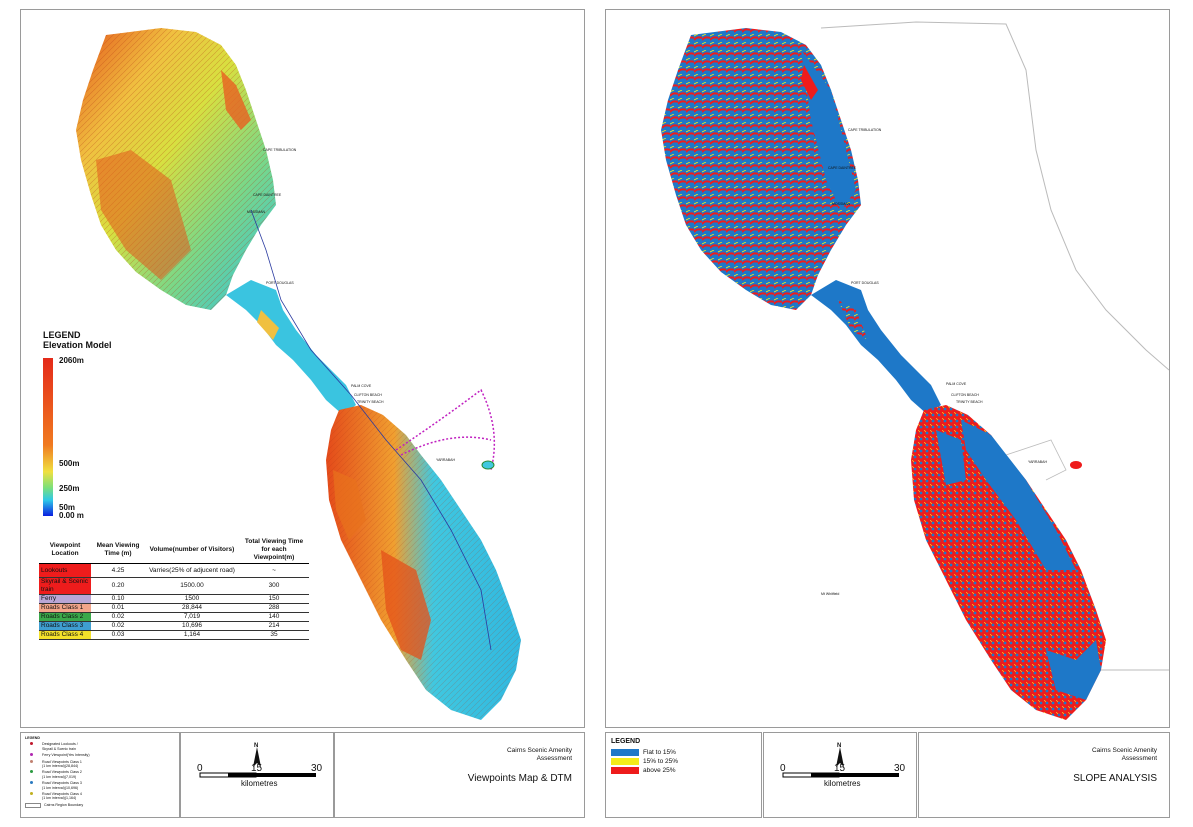  I want to click on table-cell: 28,844, so click(192, 608).